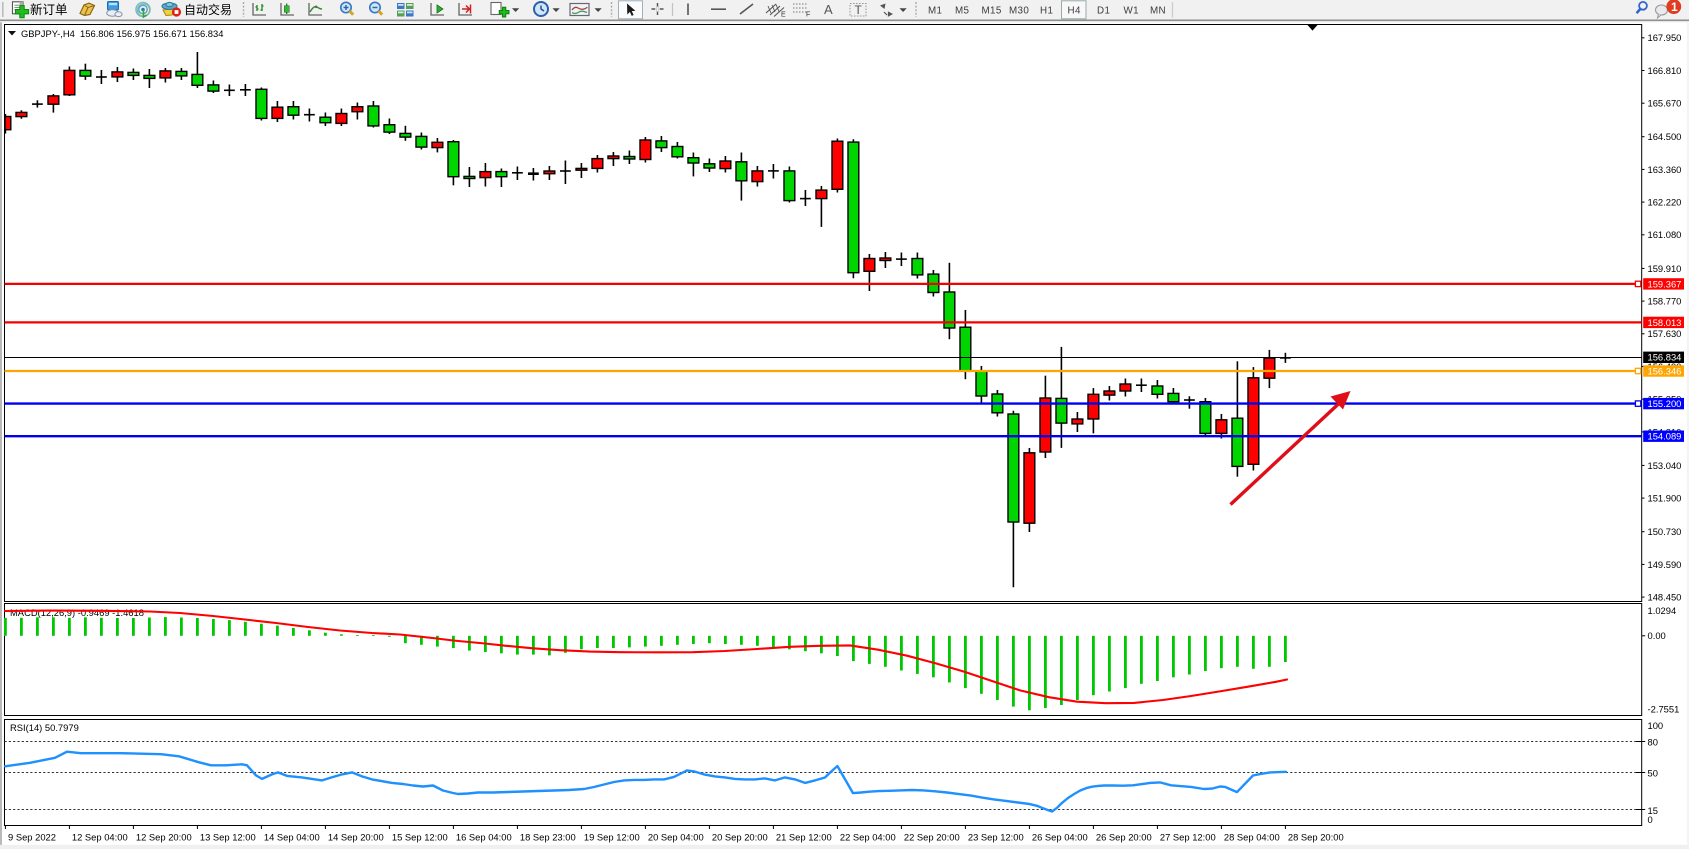 Image resolution: width=1689 pixels, height=849 pixels. I want to click on svg-text: 26 Sep 04:00, so click(1060, 837).